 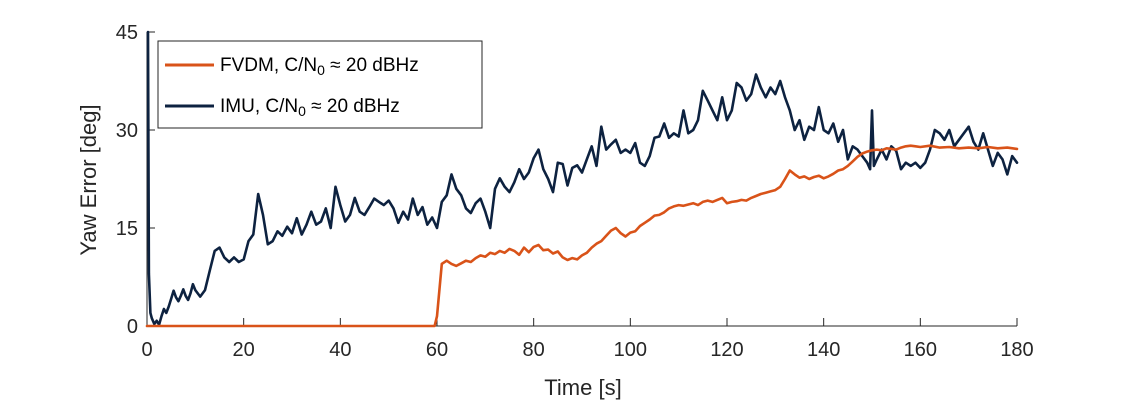 I want to click on x-tick-label: 100, so click(x=630, y=350).